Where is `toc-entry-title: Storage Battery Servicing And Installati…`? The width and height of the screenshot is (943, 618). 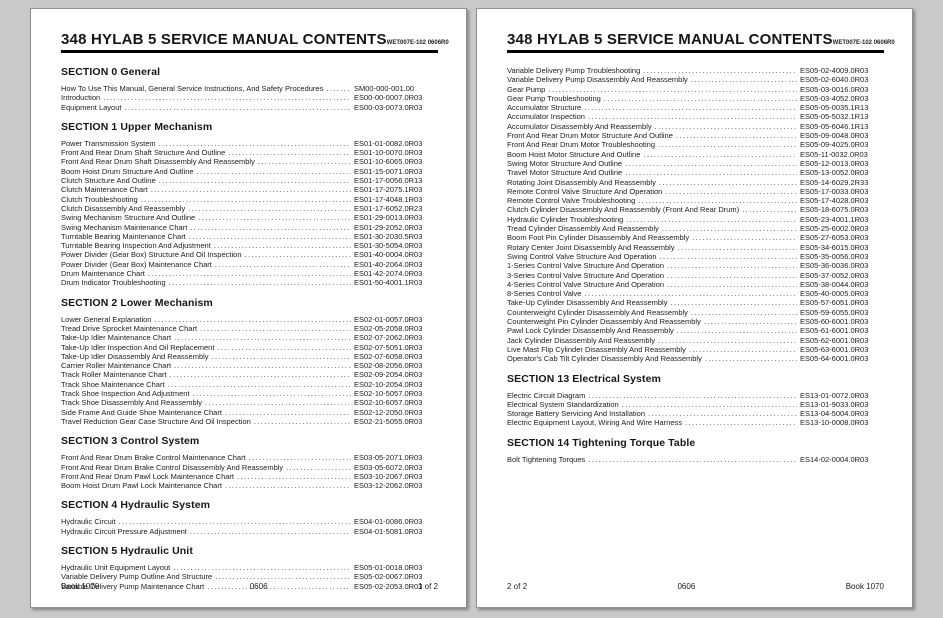 toc-entry-title: Storage Battery Servicing And Installati… is located at coordinates (576, 414).